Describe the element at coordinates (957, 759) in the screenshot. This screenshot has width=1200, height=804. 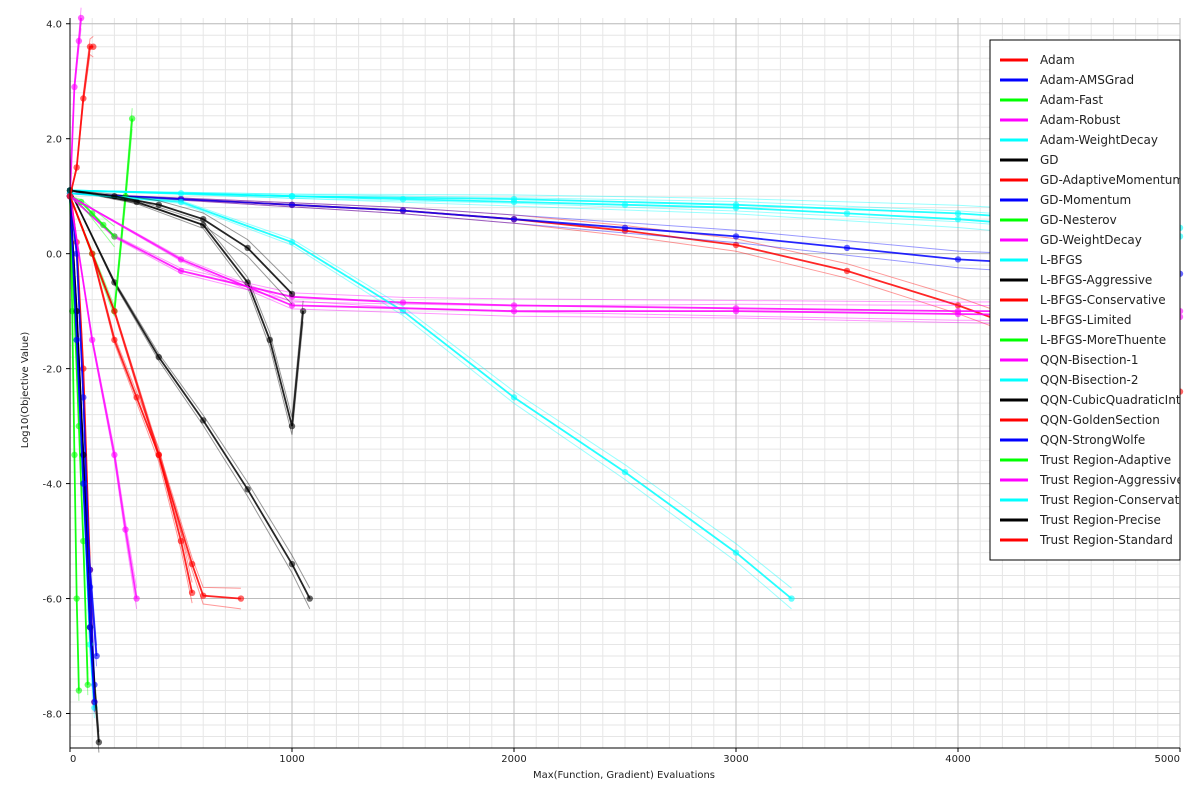
I see `x-tick-label: 4000` at that location.